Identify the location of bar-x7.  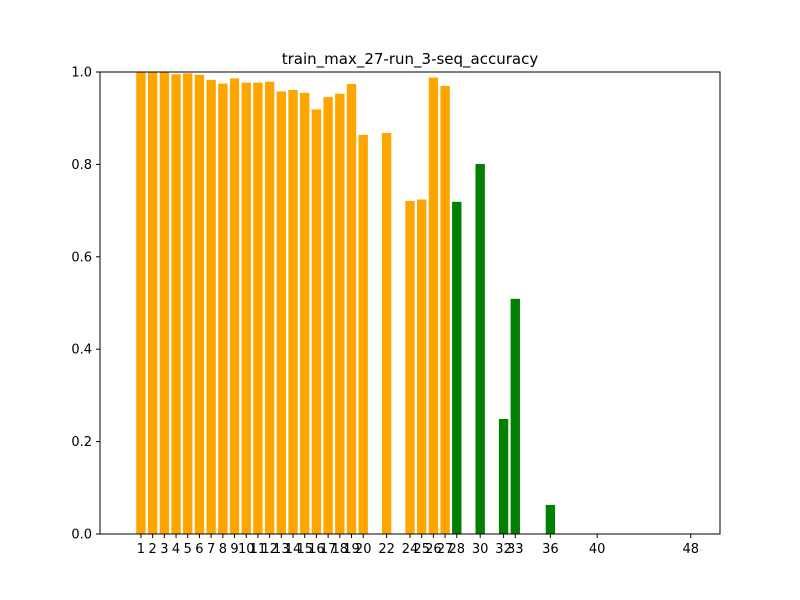
(211, 306).